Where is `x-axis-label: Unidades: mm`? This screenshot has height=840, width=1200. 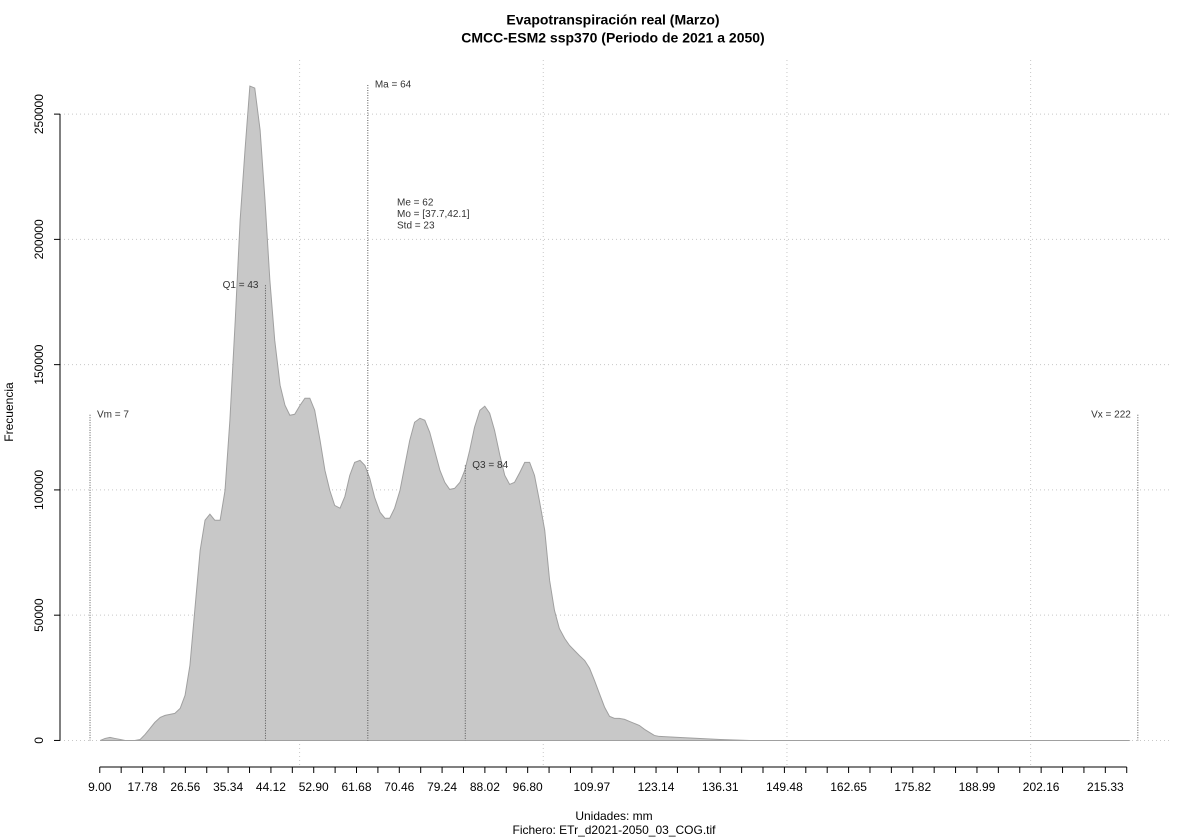 x-axis-label: Unidades: mm is located at coordinates (613, 816).